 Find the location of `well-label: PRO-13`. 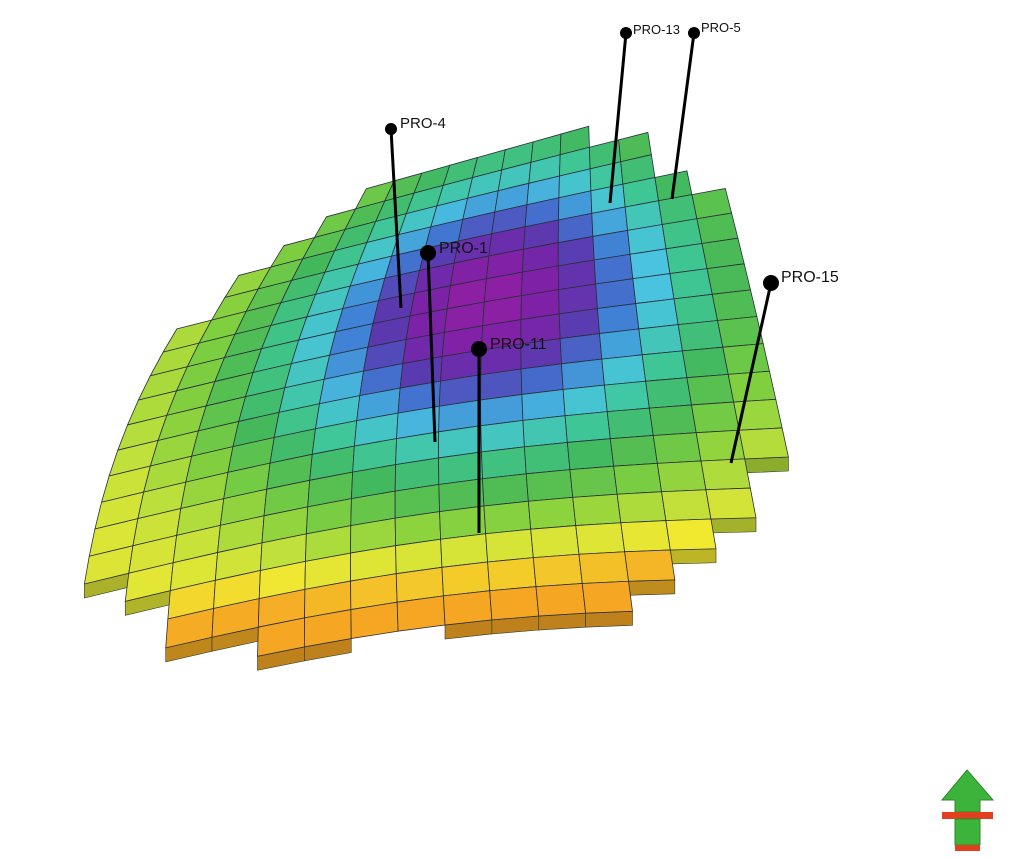

well-label: PRO-13 is located at coordinates (656, 29).